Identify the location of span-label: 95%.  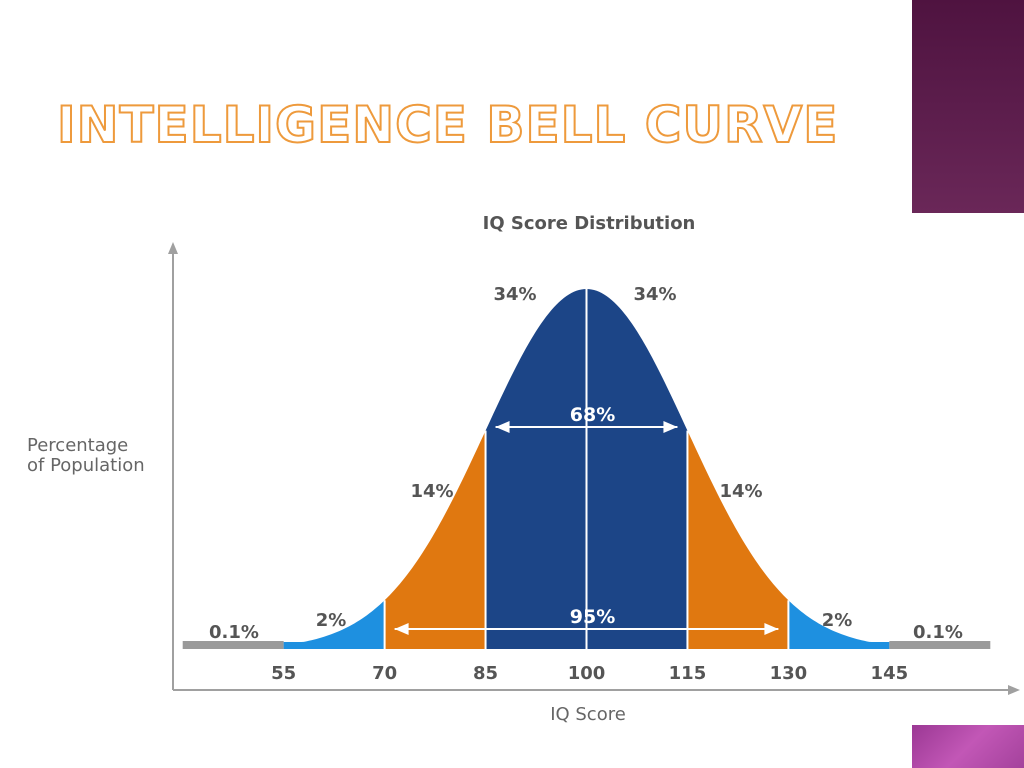
(592, 617).